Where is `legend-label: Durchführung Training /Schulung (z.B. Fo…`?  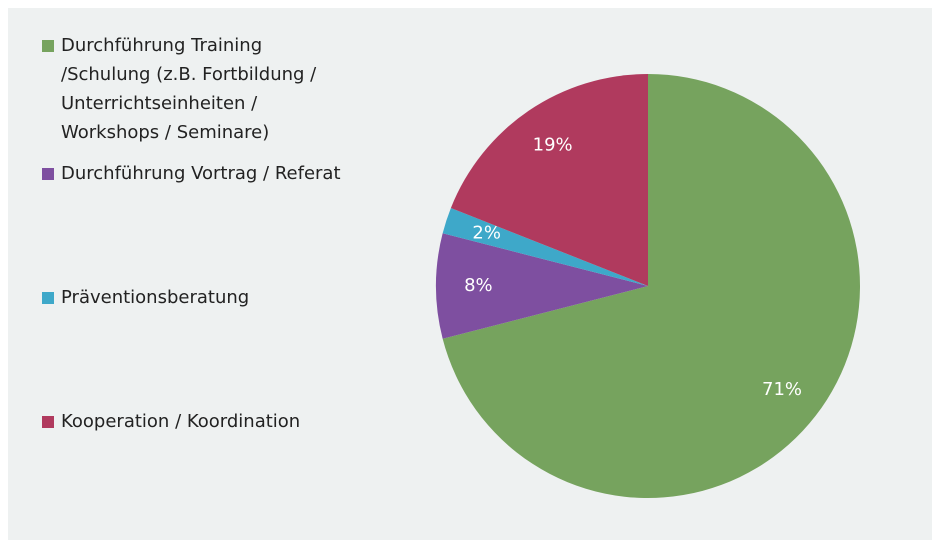
legend-label: Durchführung Training /Schulung (z.B. Fo… is located at coordinates (189, 89).